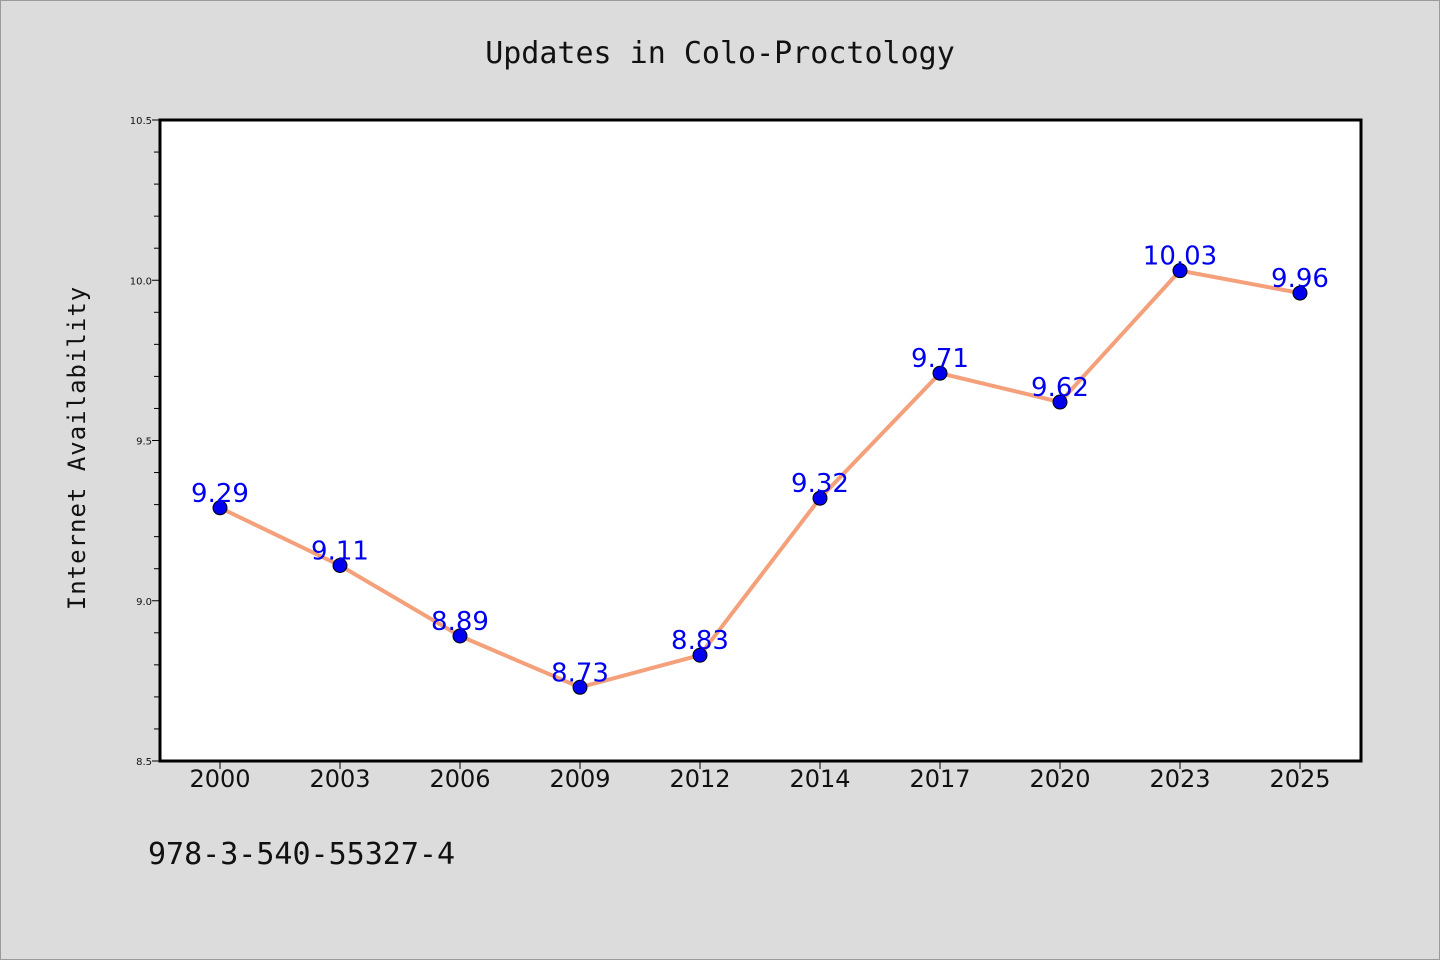 This screenshot has width=1440, height=960. What do you see at coordinates (580, 673) in the screenshot?
I see `data-label: 8.73` at bounding box center [580, 673].